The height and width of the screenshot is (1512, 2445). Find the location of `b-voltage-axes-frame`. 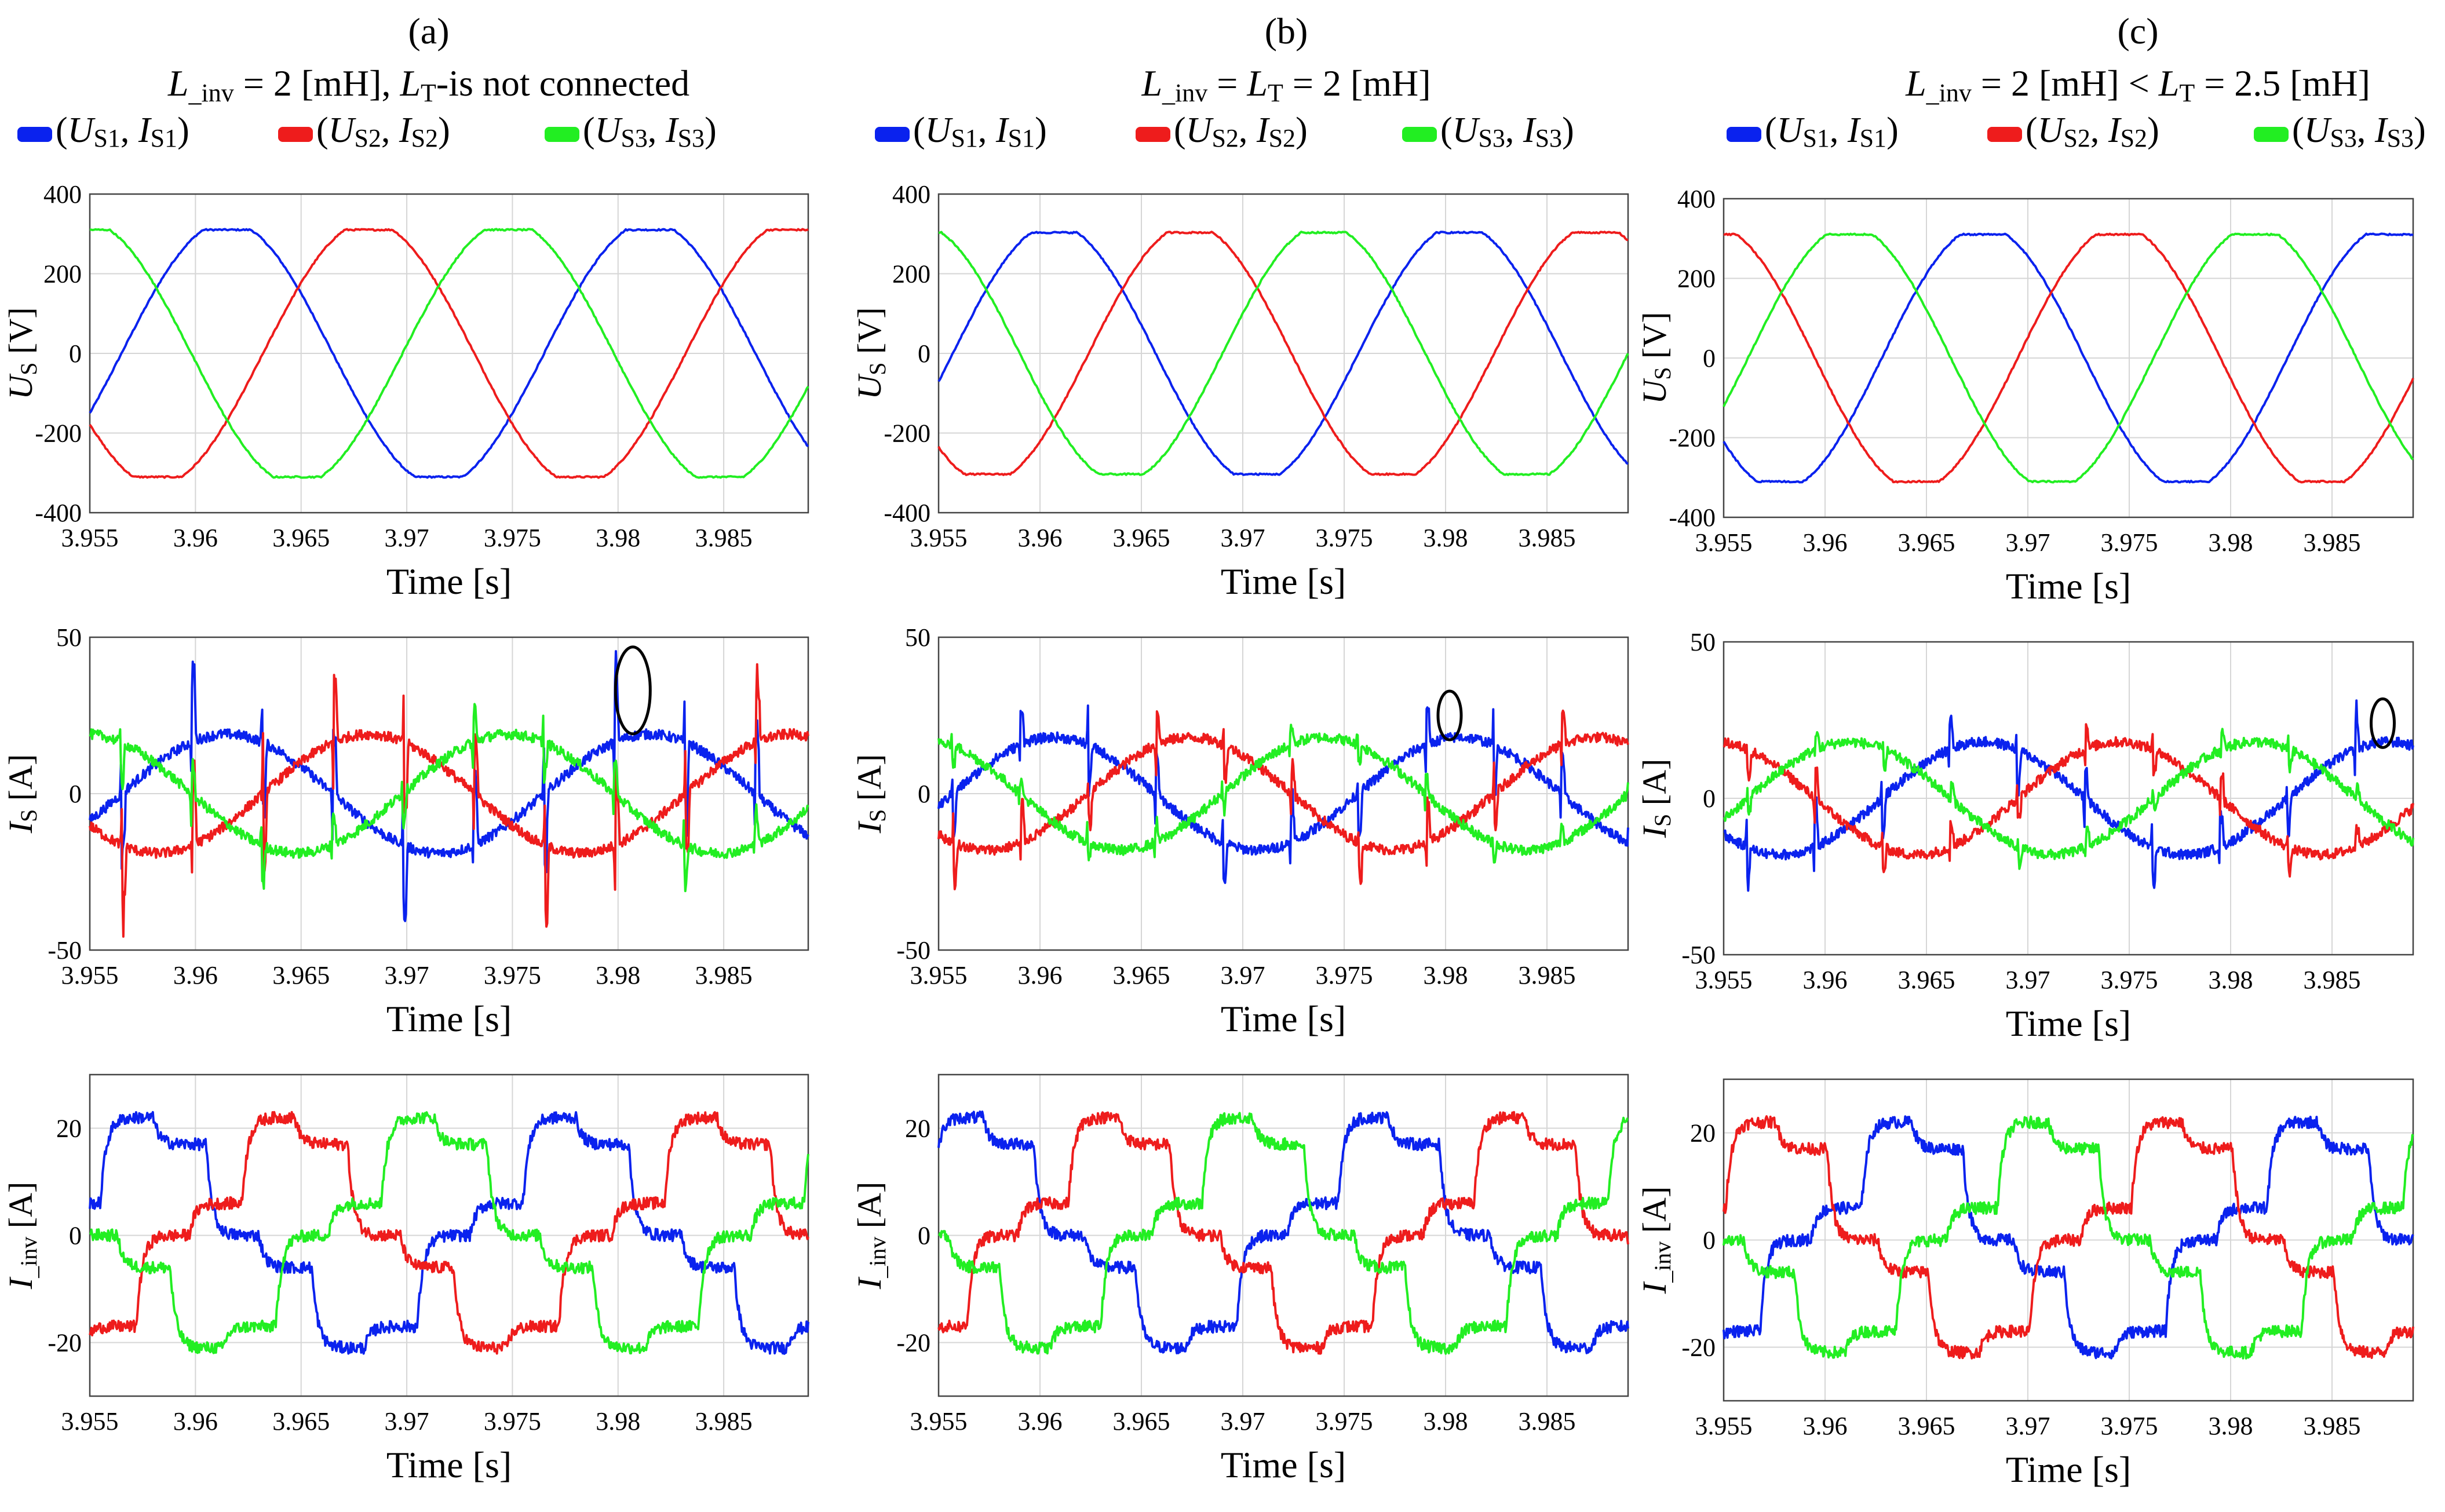

b-voltage-axes-frame is located at coordinates (1283, 354).